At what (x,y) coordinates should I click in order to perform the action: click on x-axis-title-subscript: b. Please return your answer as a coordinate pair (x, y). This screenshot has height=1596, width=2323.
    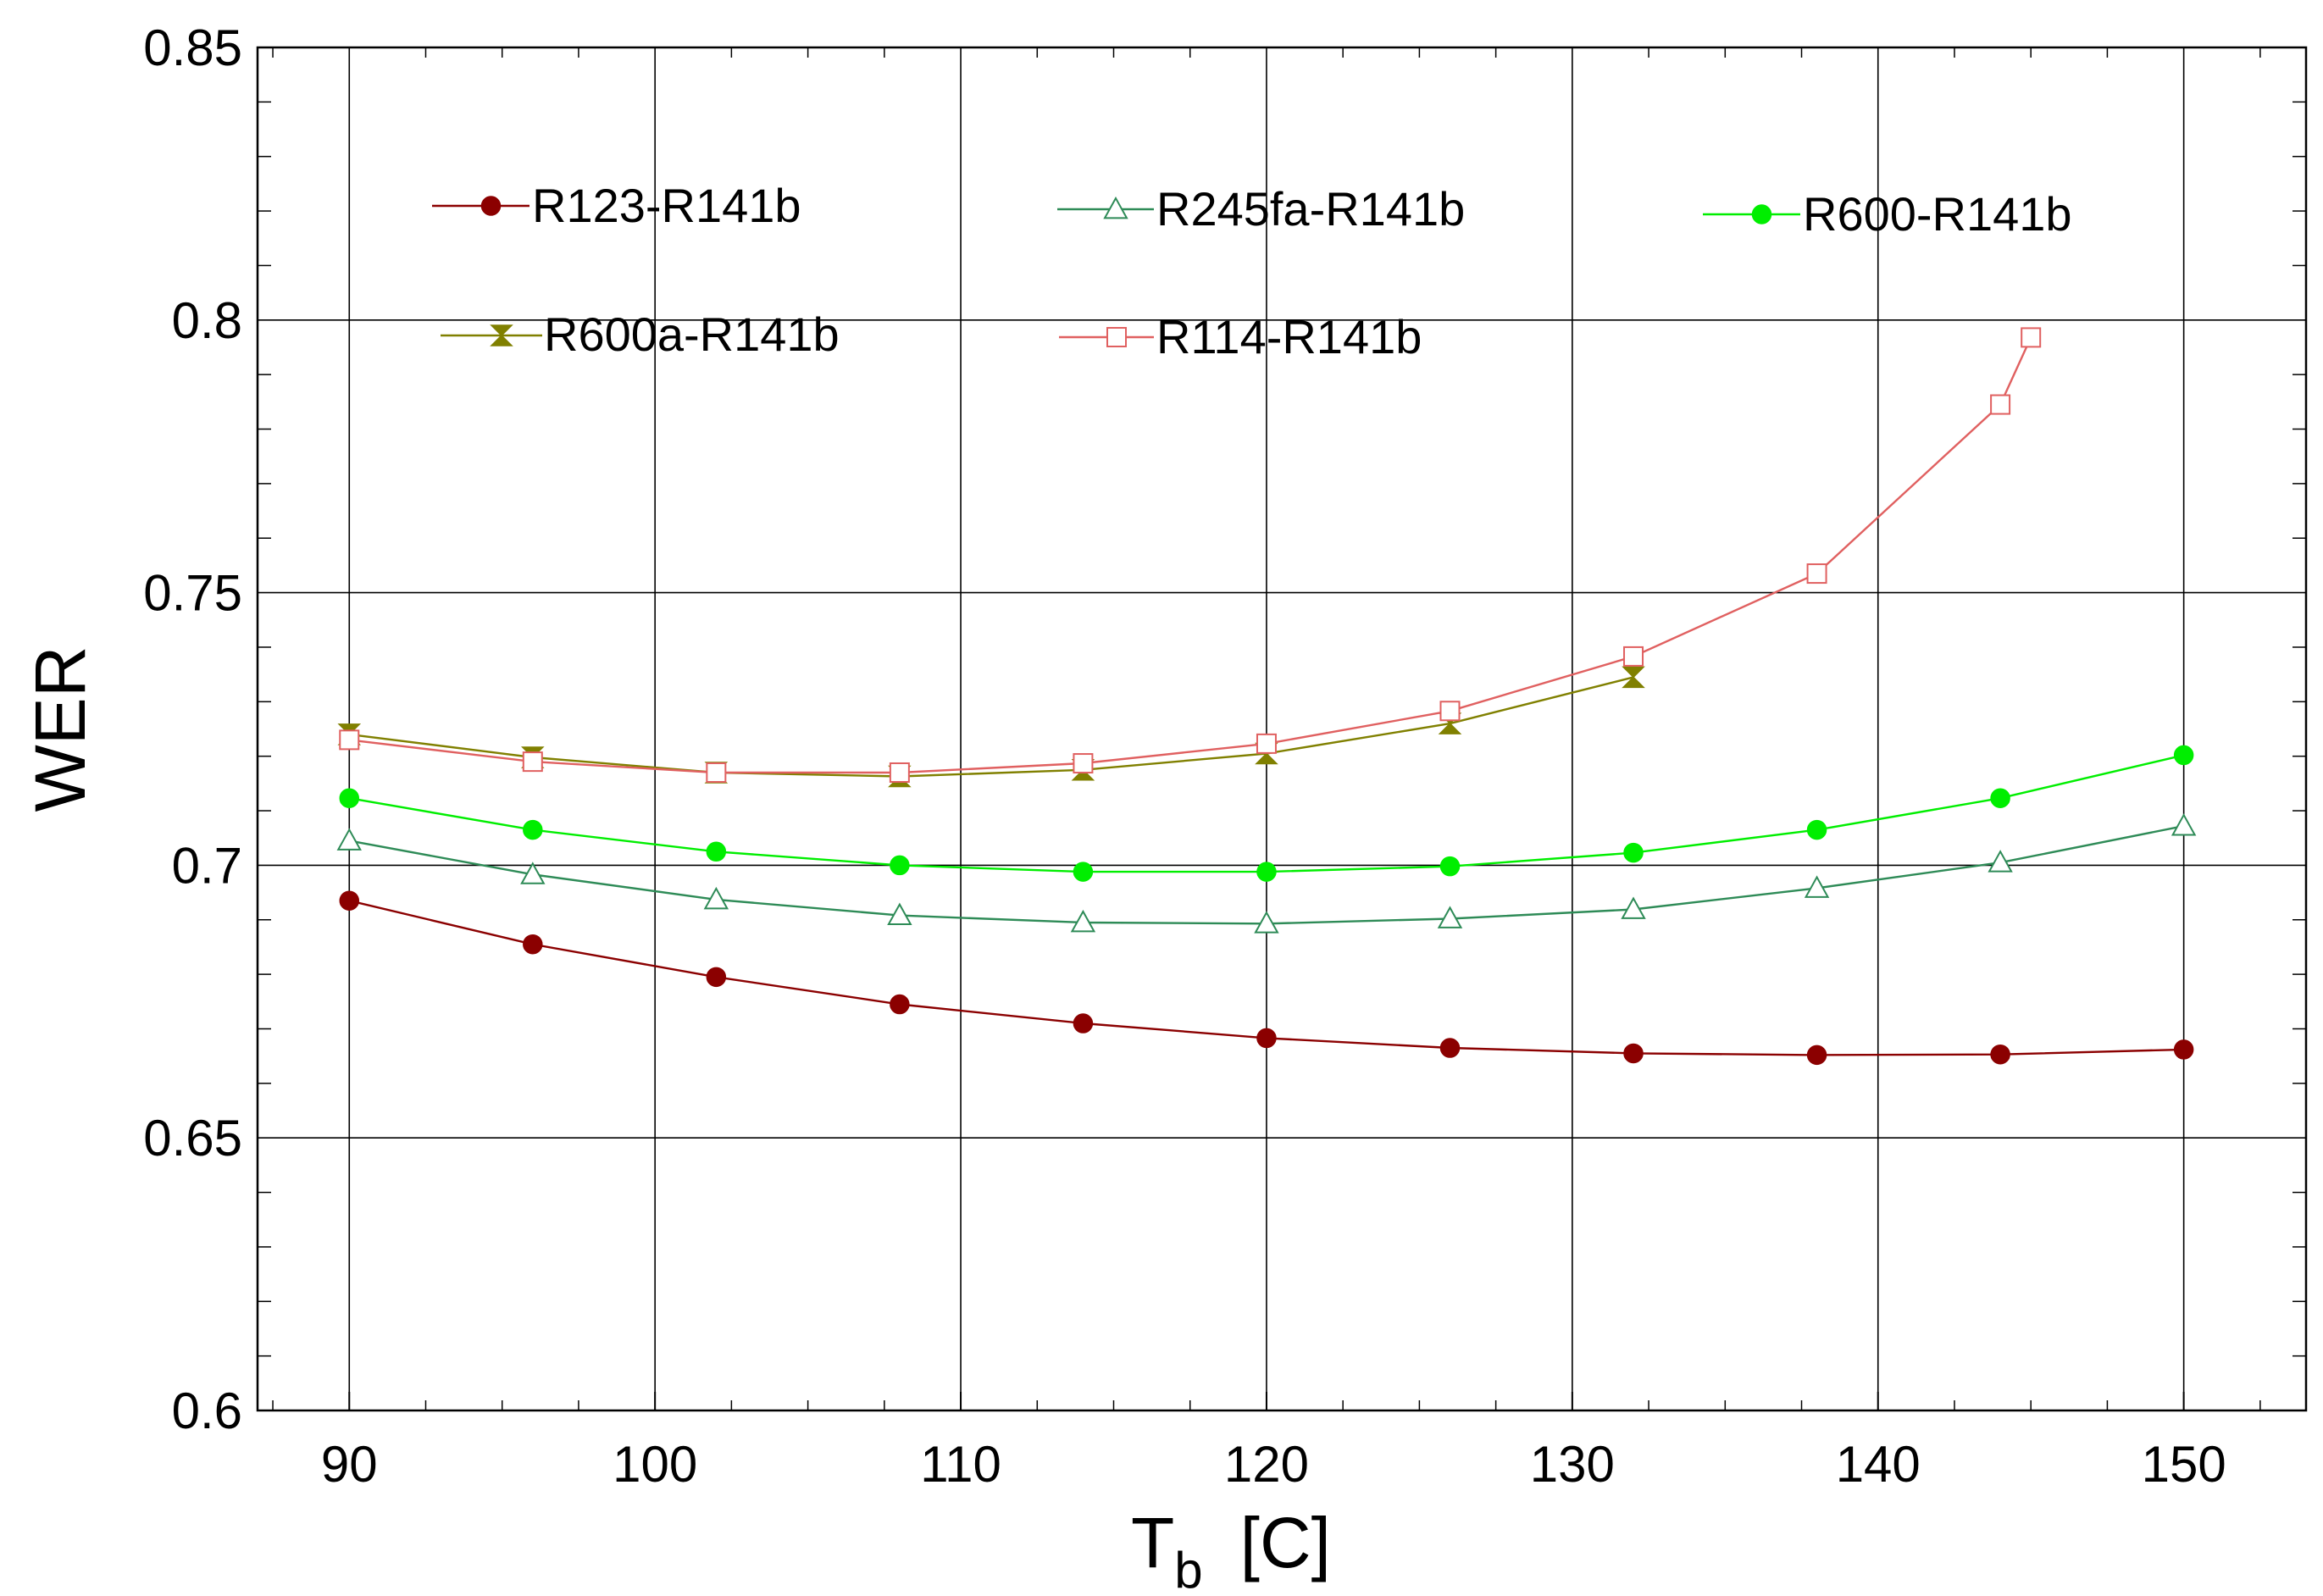
    Looking at the image, I should click on (1188, 1569).